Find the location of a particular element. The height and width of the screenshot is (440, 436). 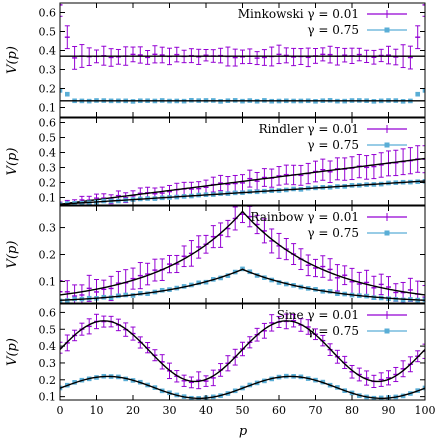

x-tick-label-5: 50 is located at coordinates (243, 410).